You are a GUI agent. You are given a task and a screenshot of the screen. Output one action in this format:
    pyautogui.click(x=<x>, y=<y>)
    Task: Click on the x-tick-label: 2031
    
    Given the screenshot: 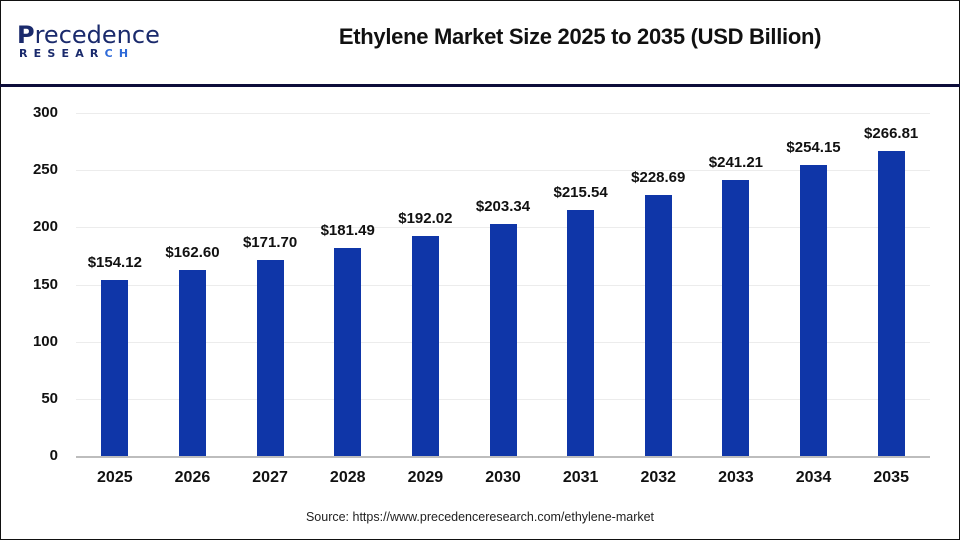 What is the action you would take?
    pyautogui.click(x=580, y=477)
    